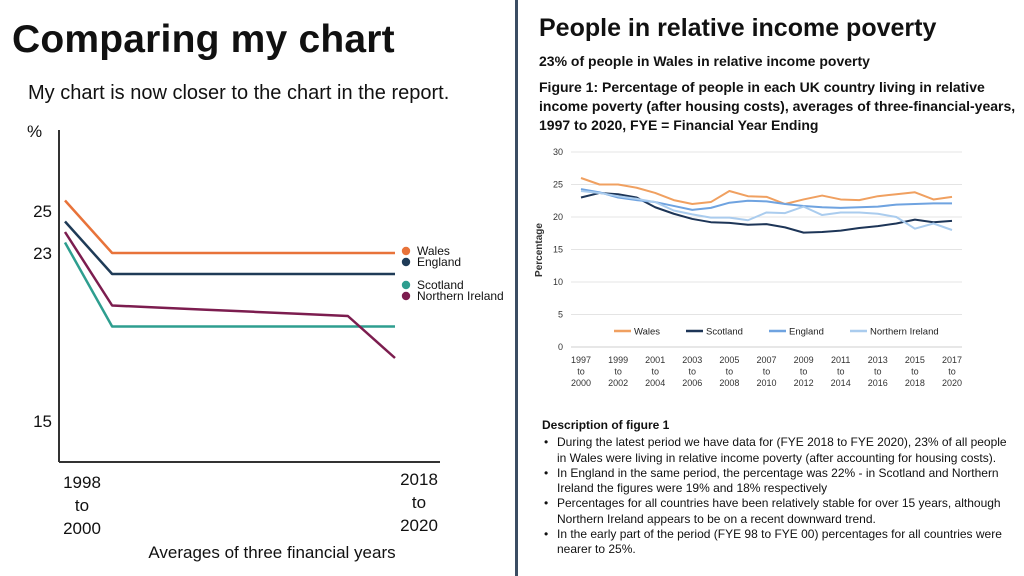 This screenshot has width=1024, height=576. Describe the element at coordinates (558, 217) in the screenshot. I see `y-tick-label: 20` at that location.